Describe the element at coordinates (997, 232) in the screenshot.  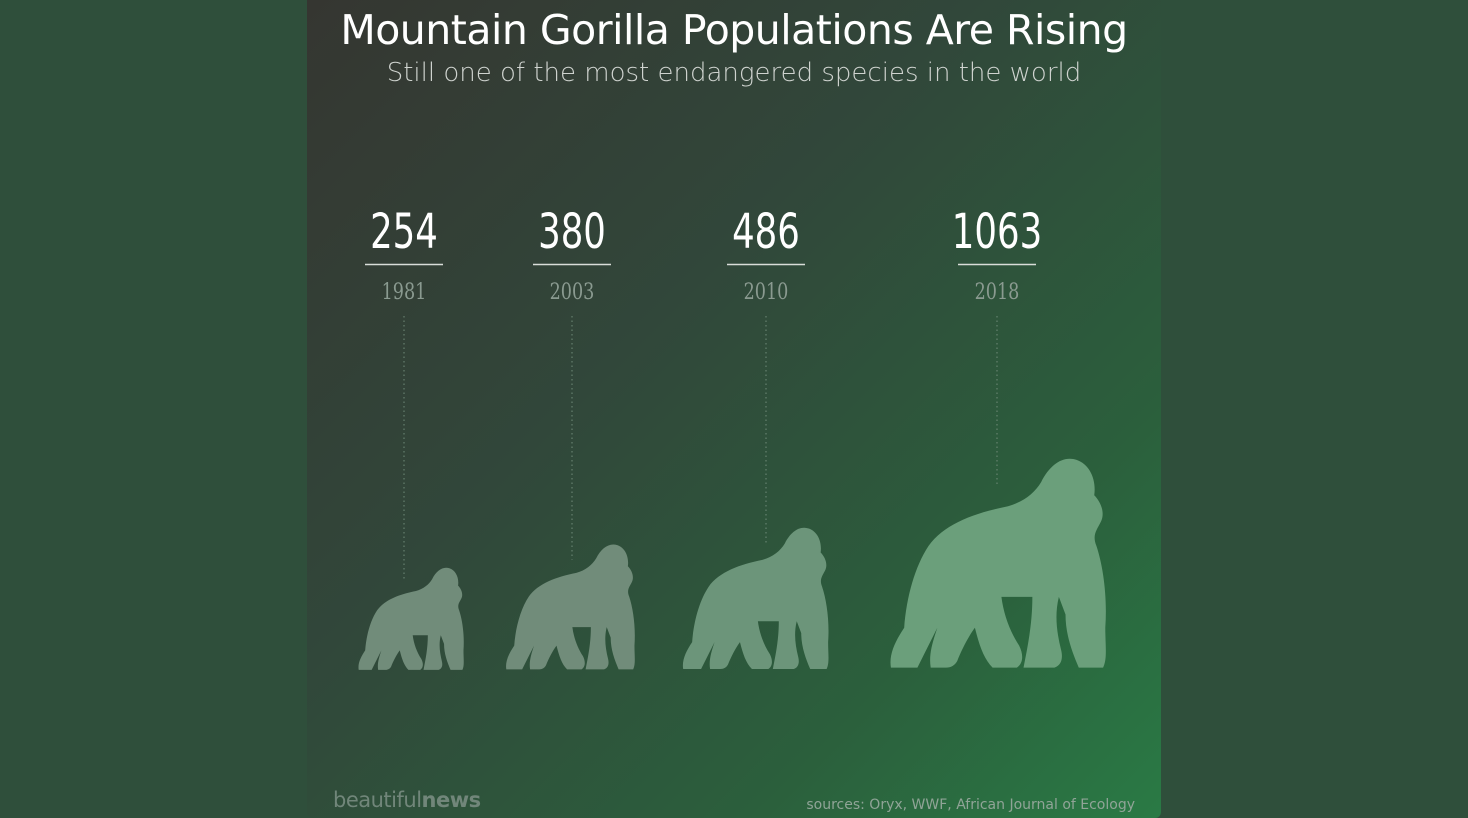
I see `value-label: 1063` at that location.